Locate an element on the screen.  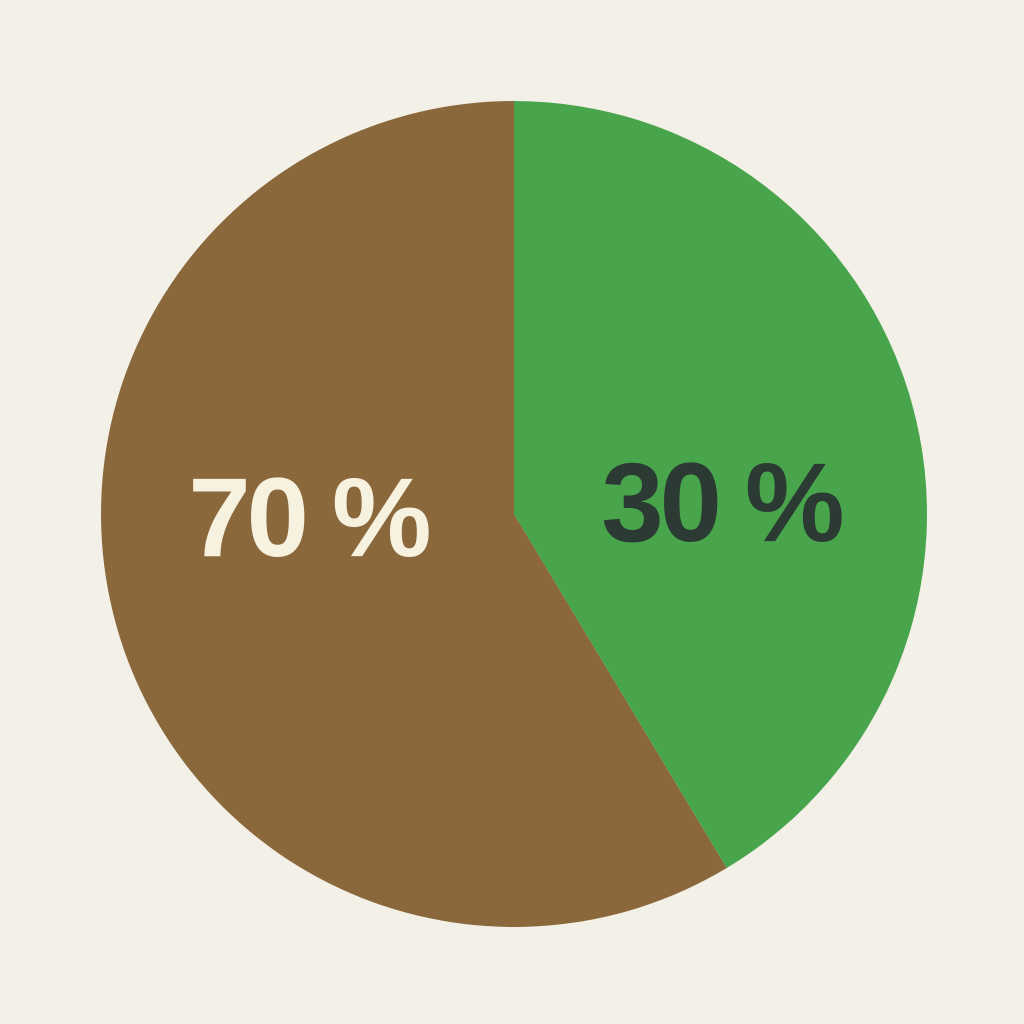
slice-label-brown: 70 % is located at coordinates (309, 517).